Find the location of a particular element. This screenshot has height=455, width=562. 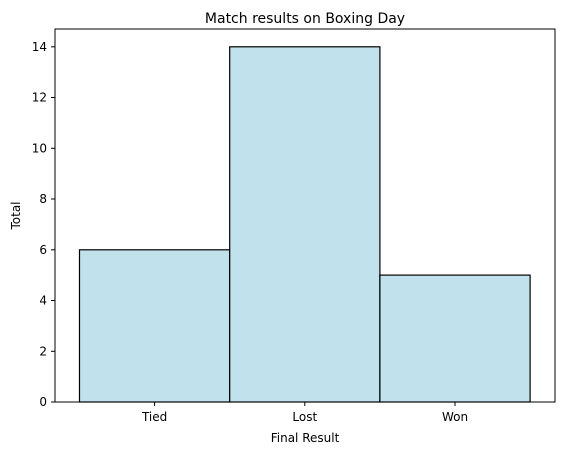

y-tick-label: 8 is located at coordinates (43, 199).